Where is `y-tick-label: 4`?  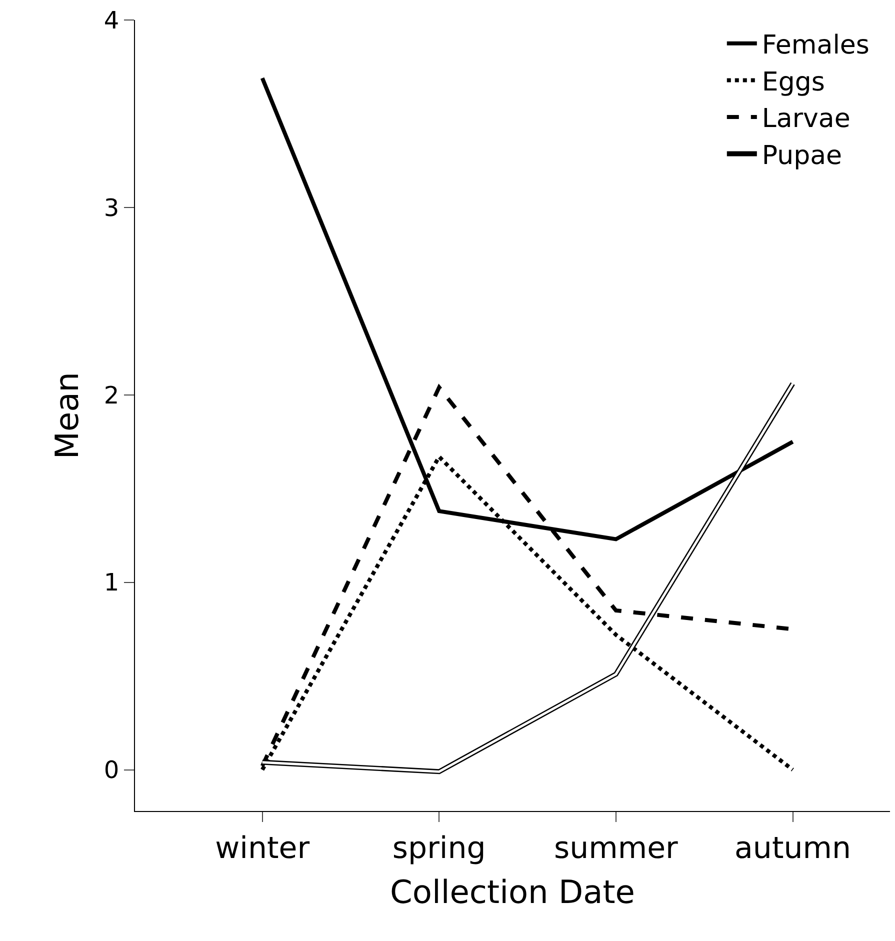 y-tick-label: 4 is located at coordinates (112, 20).